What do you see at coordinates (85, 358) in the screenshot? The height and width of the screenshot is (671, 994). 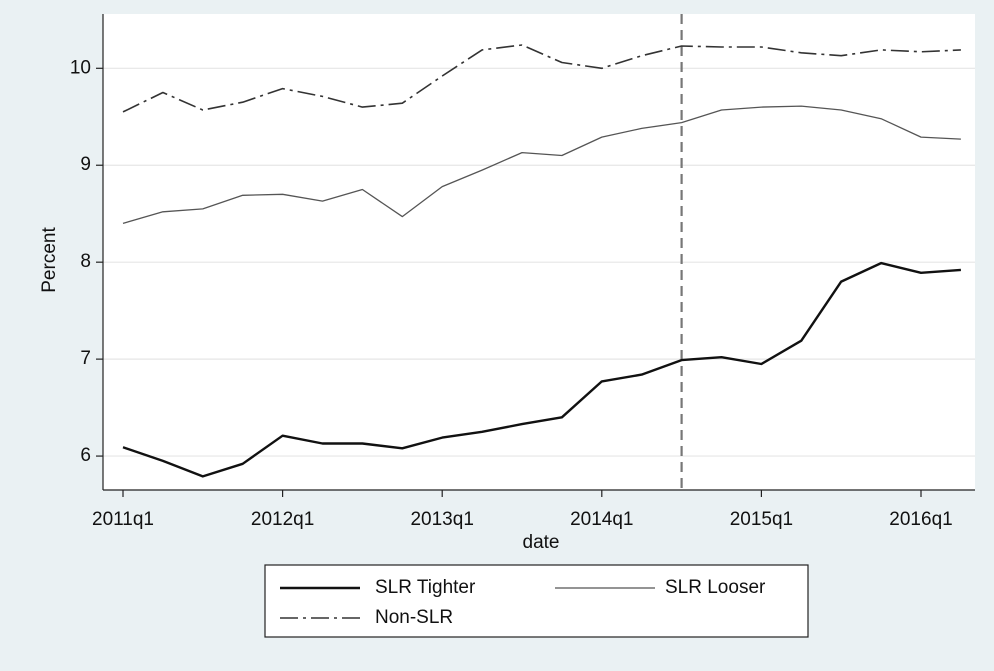 I see `y-tick-label: 7` at bounding box center [85, 358].